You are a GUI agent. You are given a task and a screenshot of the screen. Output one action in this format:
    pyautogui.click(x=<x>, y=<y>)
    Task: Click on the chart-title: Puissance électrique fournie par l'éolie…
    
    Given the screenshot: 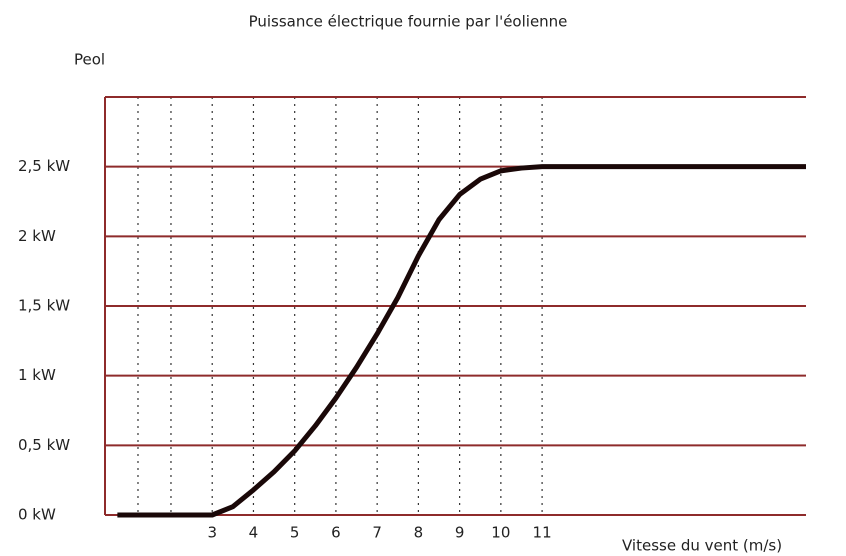 What is the action you would take?
    pyautogui.click(x=408, y=22)
    